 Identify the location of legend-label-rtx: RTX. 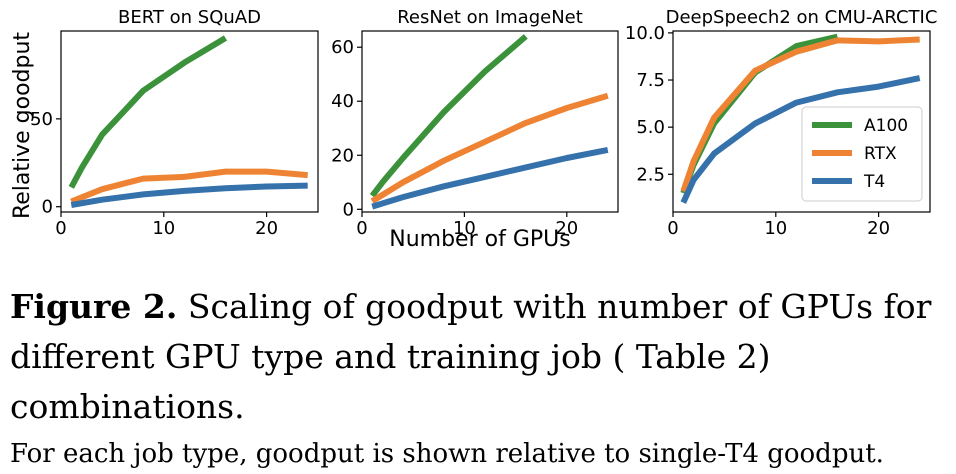
(880, 154).